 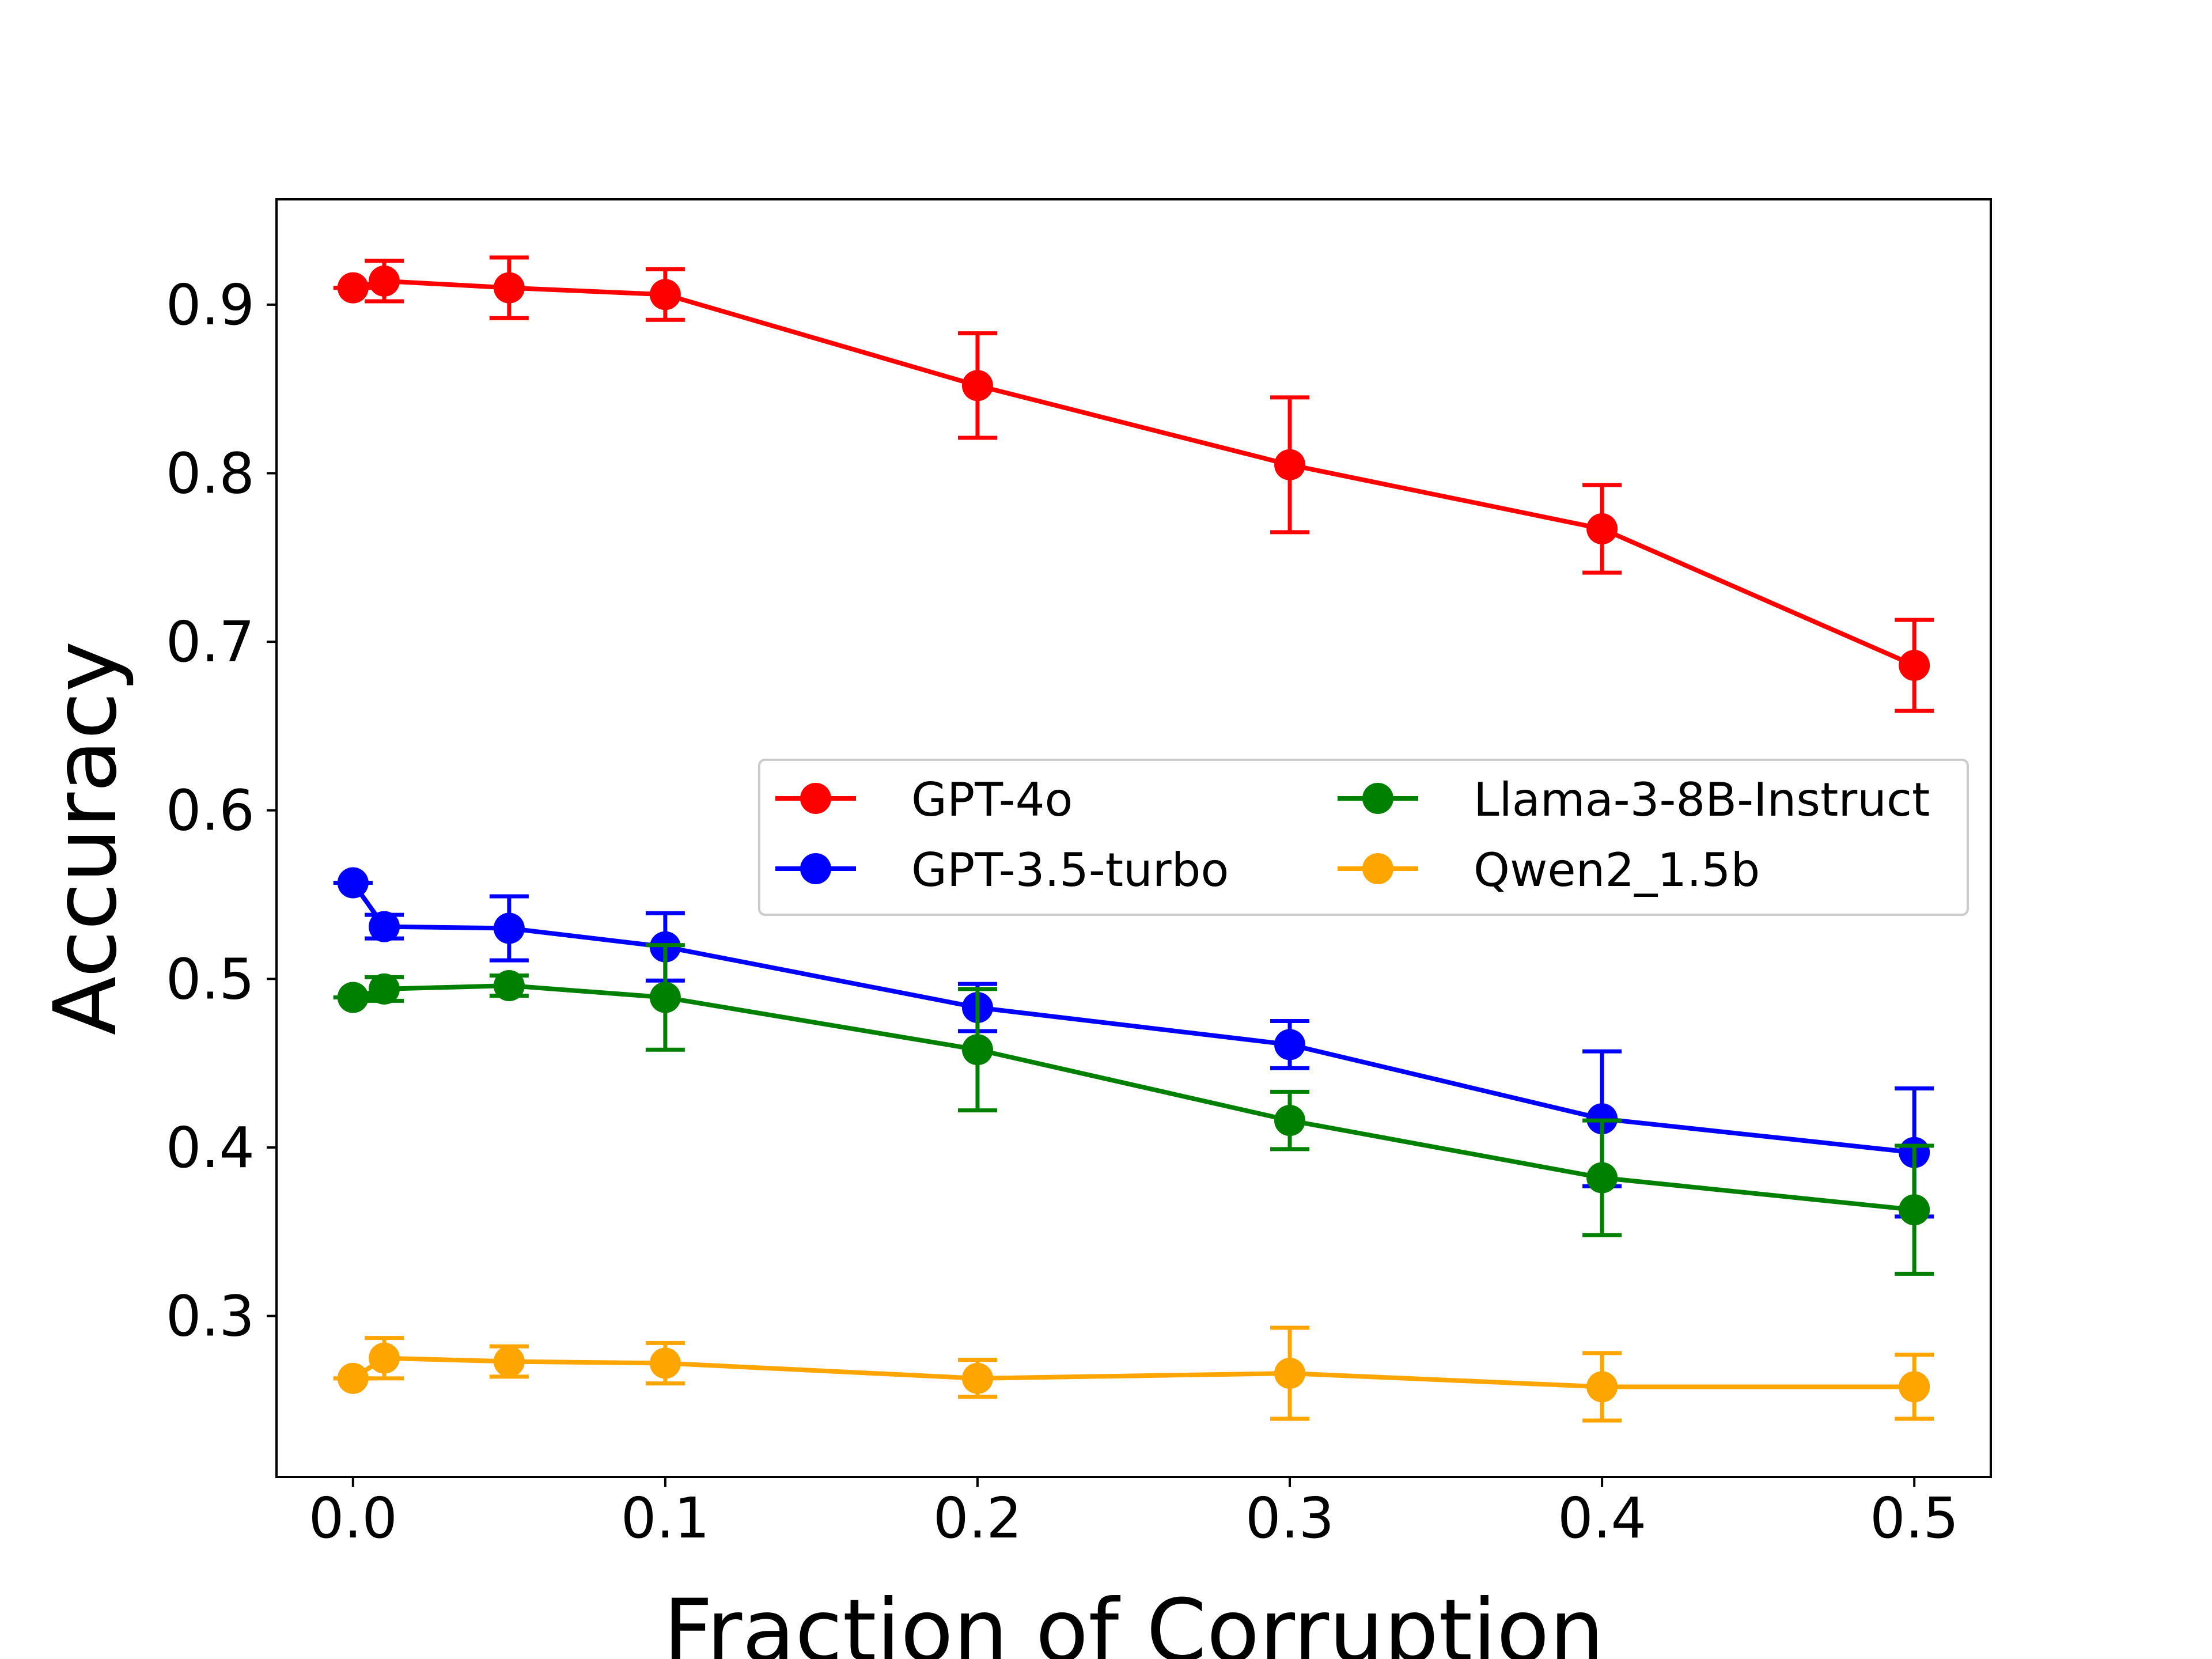 I want to click on x-tick-label: 0.0, so click(x=353, y=1518).